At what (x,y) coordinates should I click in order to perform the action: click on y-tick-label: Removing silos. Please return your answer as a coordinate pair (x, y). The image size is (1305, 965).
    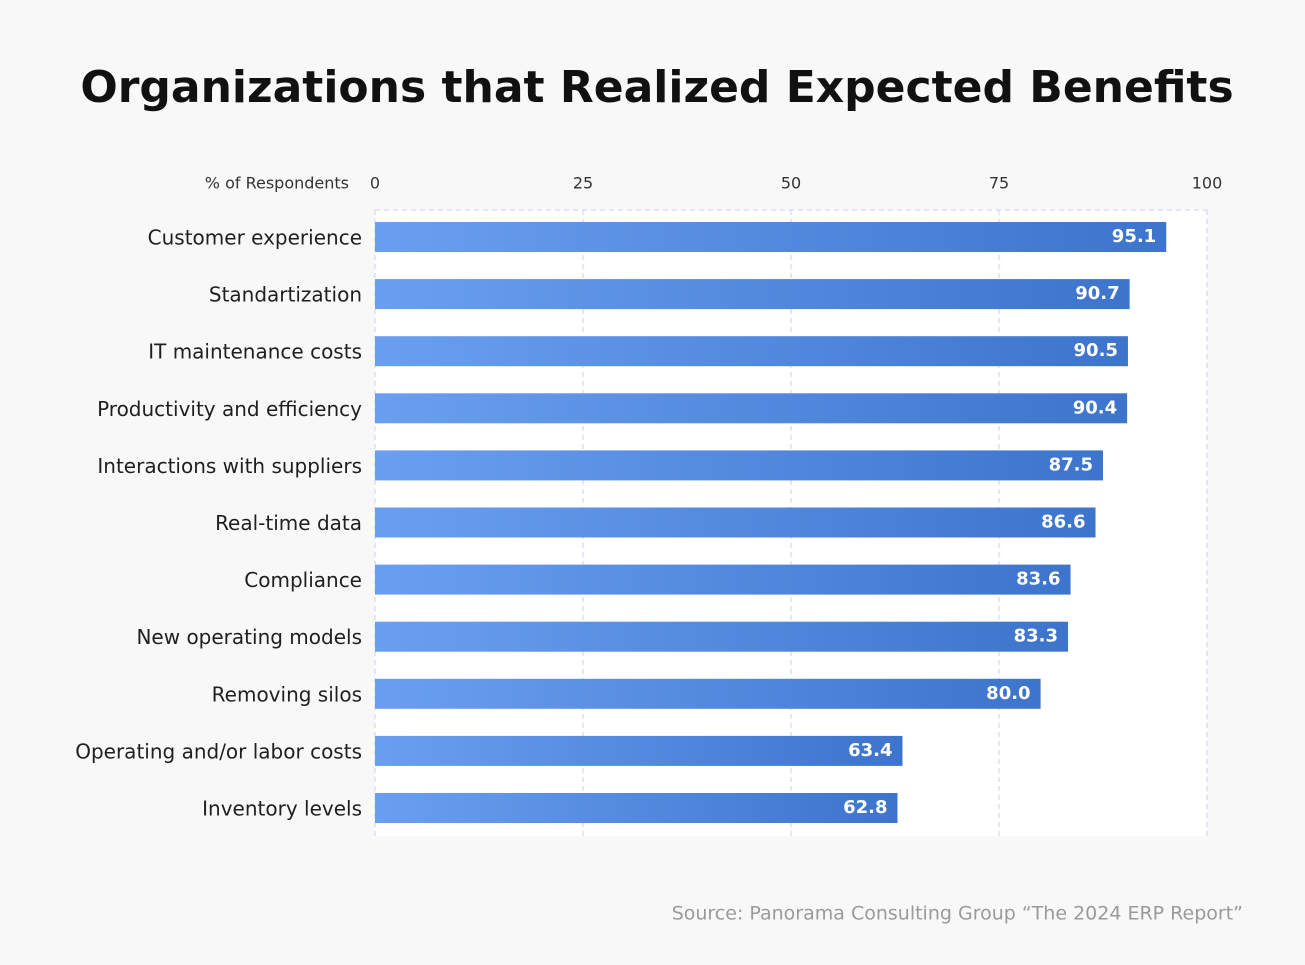
    Looking at the image, I should click on (287, 694).